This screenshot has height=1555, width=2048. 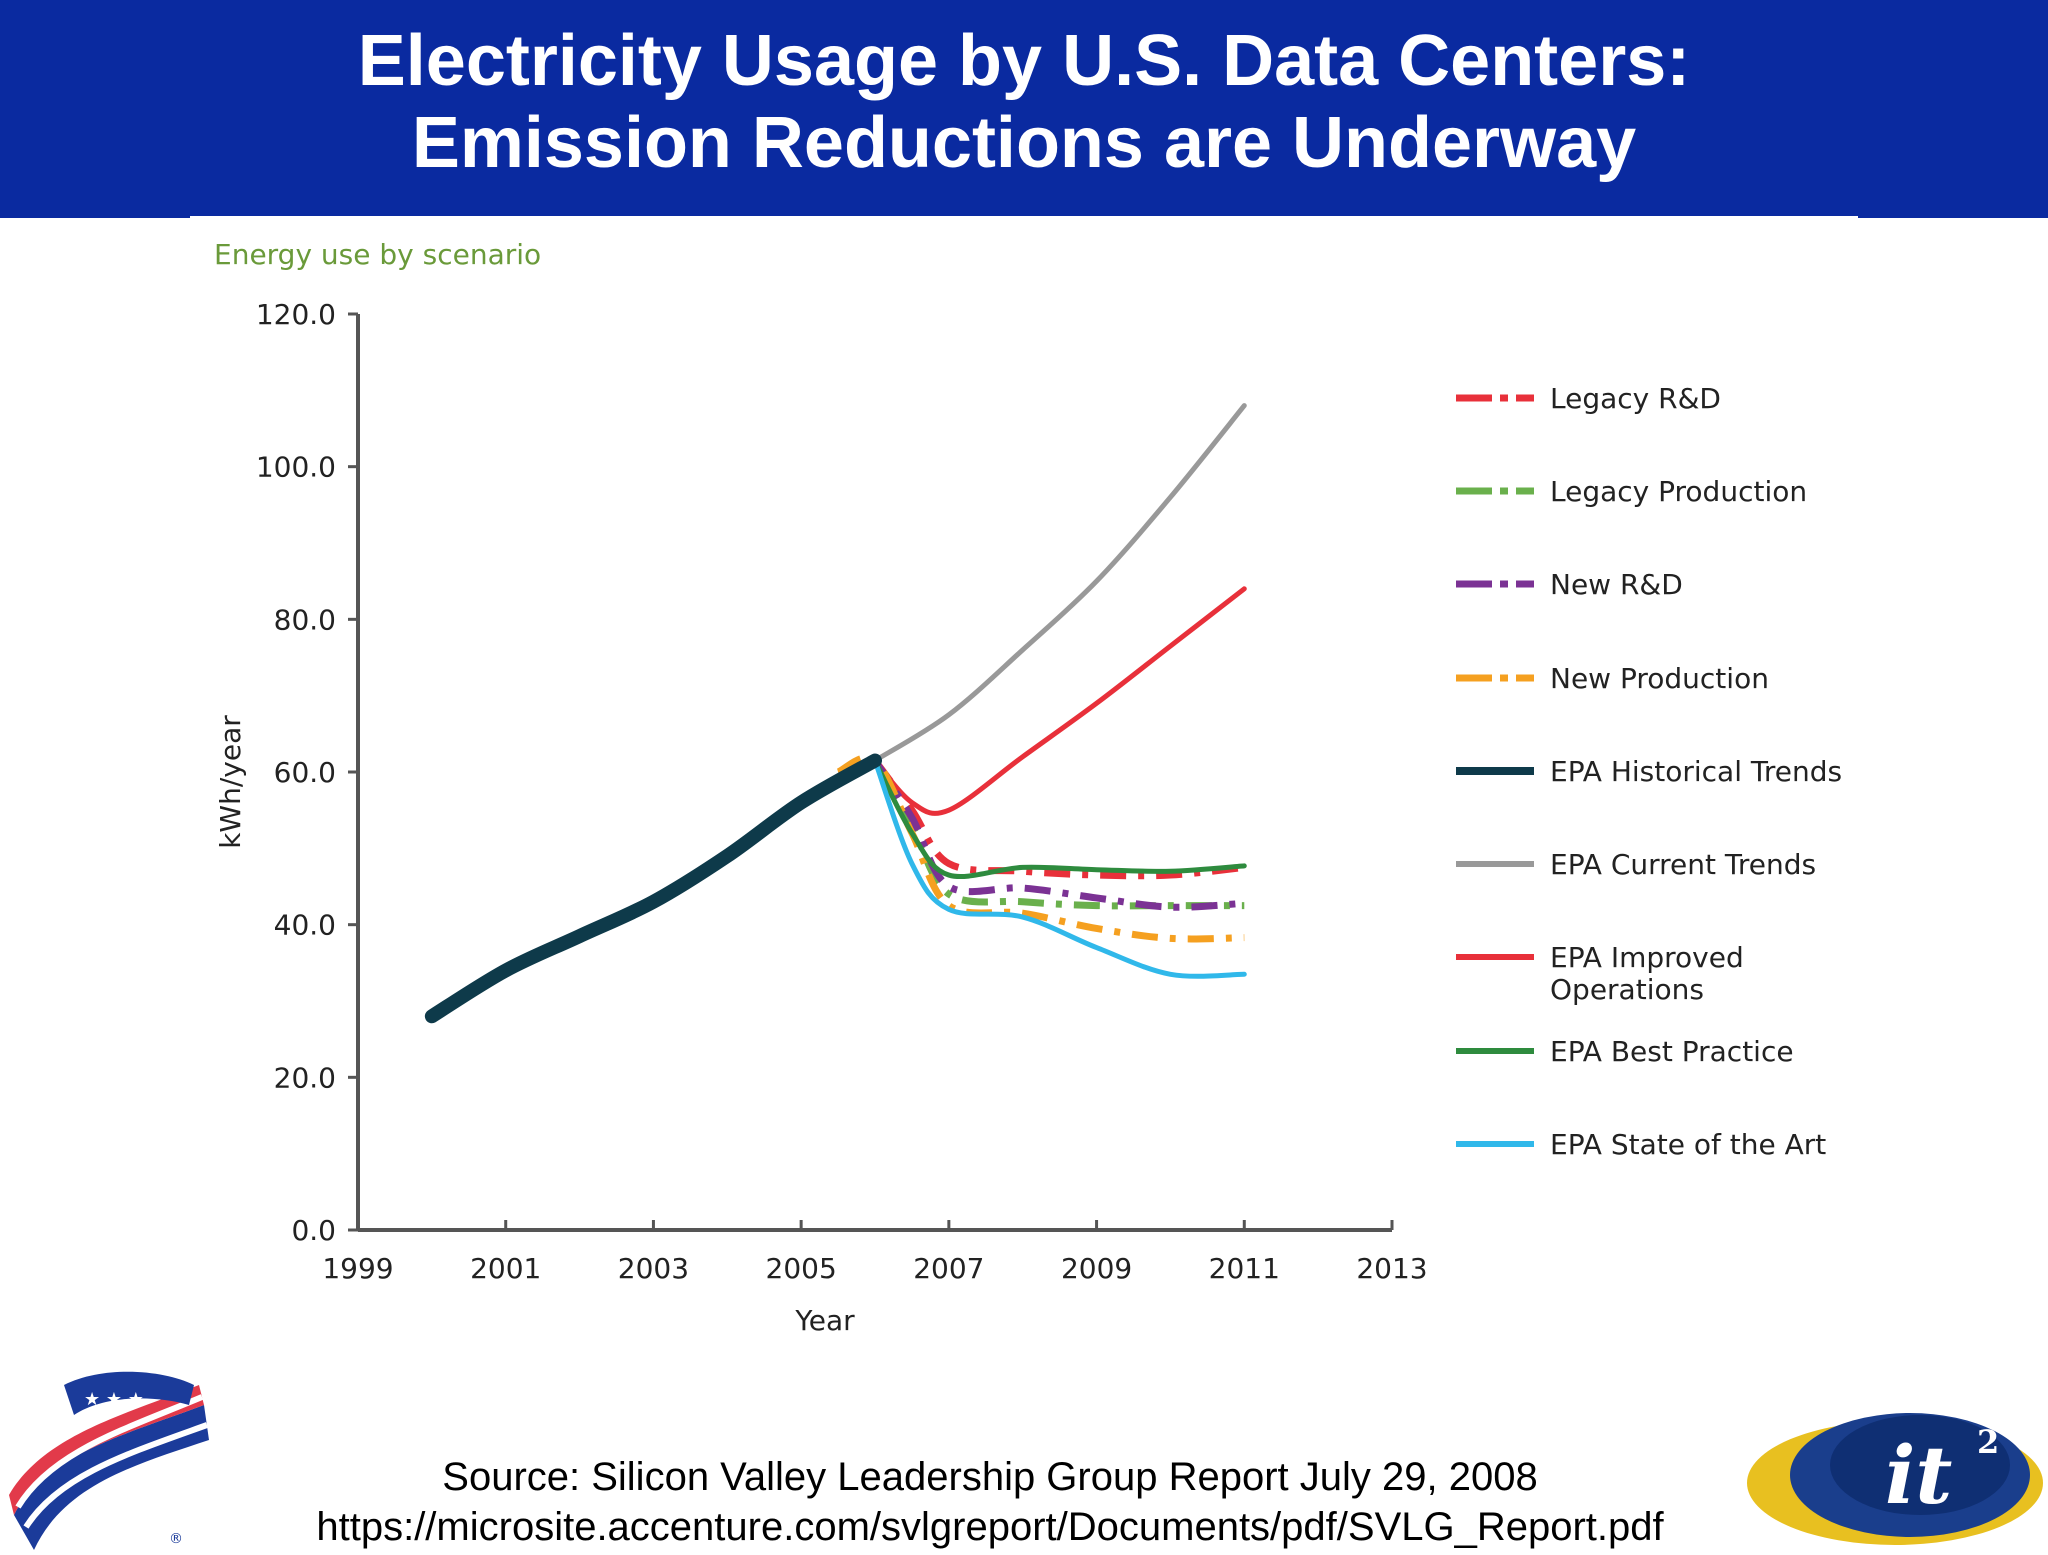 What do you see at coordinates (1635, 398) in the screenshot?
I see `legend-label: Legacy R&D` at bounding box center [1635, 398].